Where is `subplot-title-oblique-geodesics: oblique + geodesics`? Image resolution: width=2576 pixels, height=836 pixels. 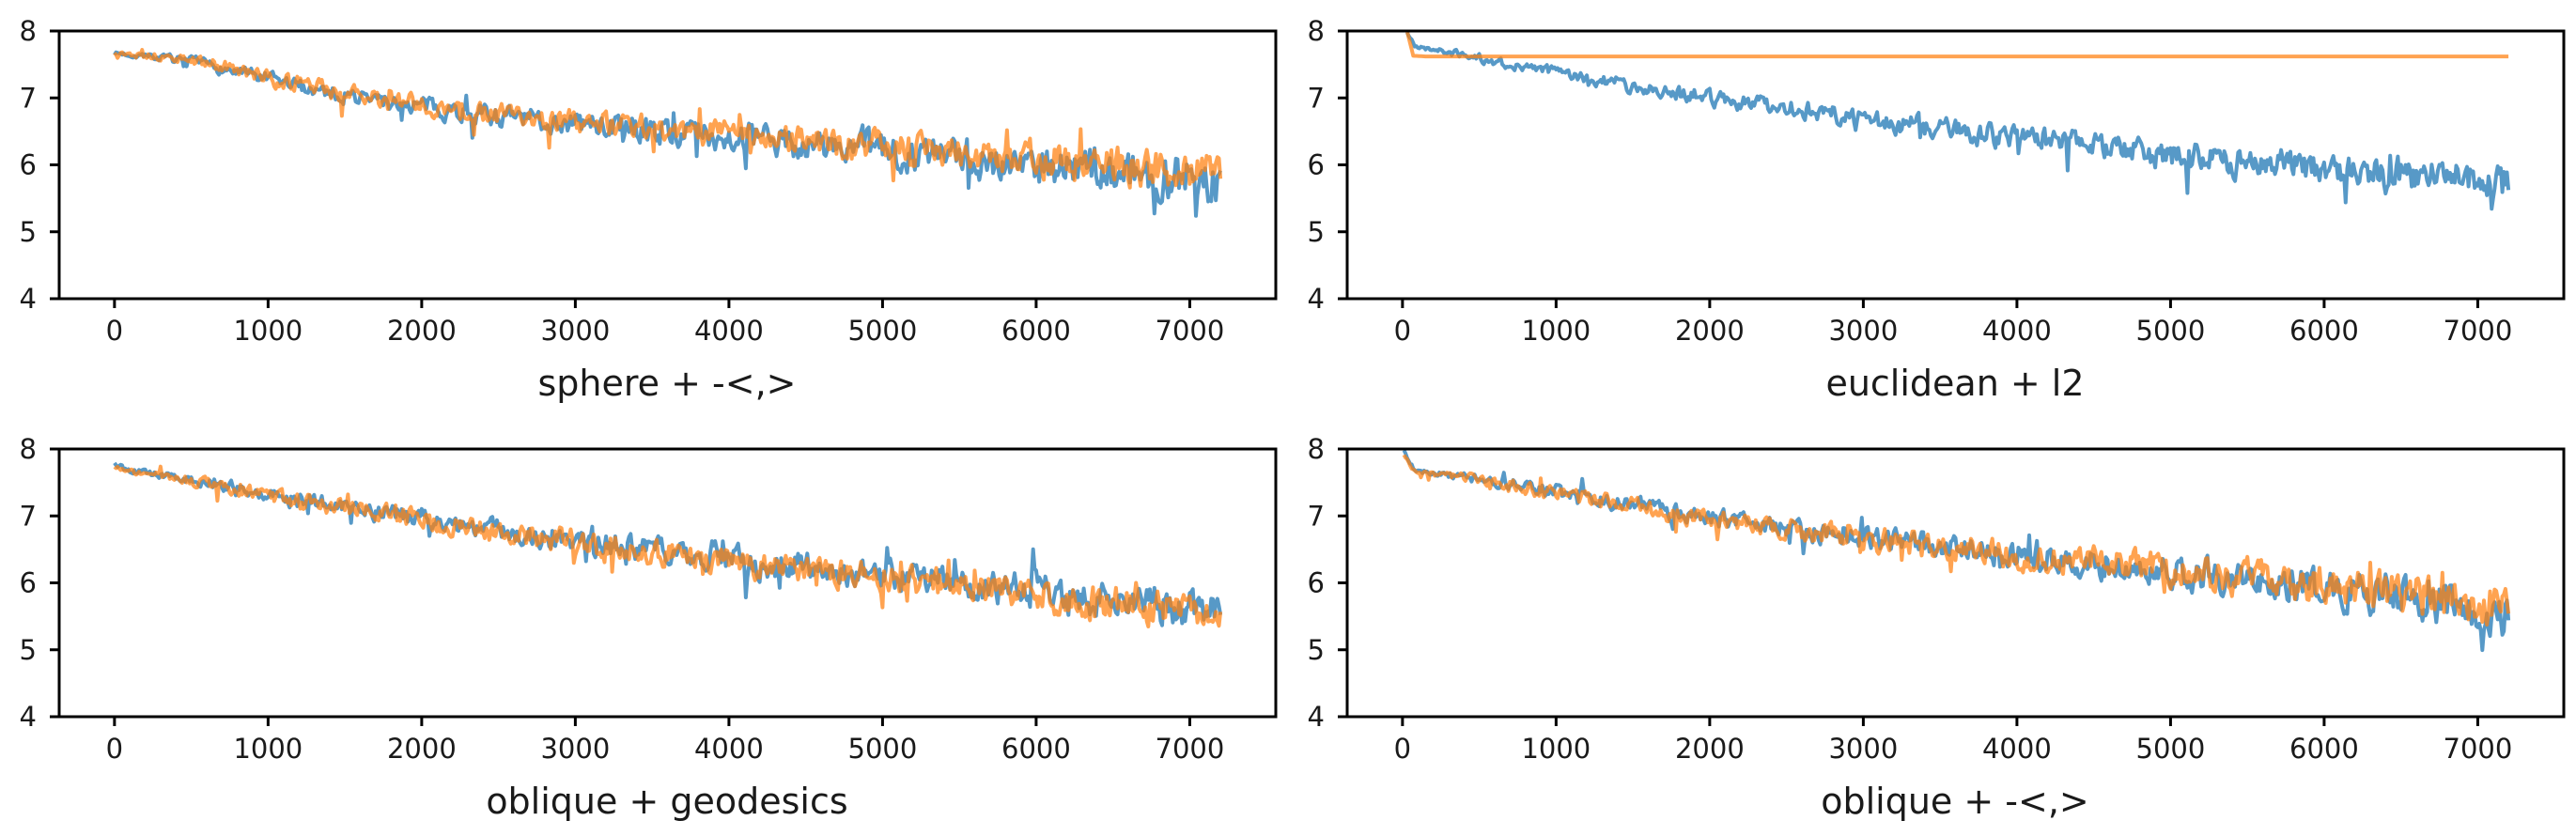 subplot-title-oblique-geodesics: oblique + geodesics is located at coordinates (666, 802).